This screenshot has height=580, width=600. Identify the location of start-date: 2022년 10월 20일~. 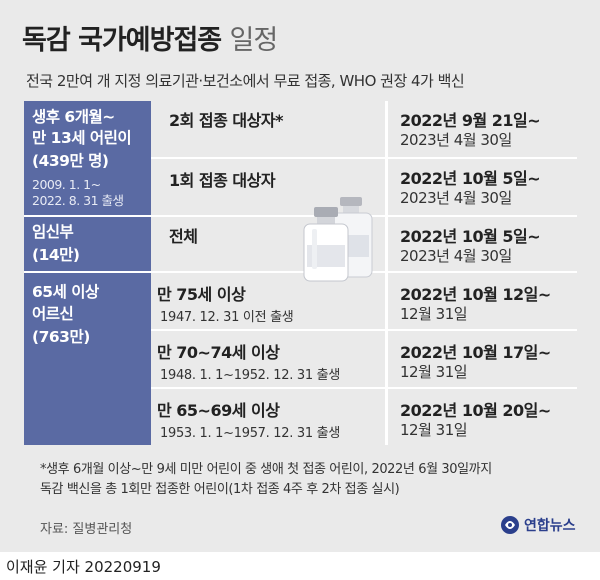
(475, 410).